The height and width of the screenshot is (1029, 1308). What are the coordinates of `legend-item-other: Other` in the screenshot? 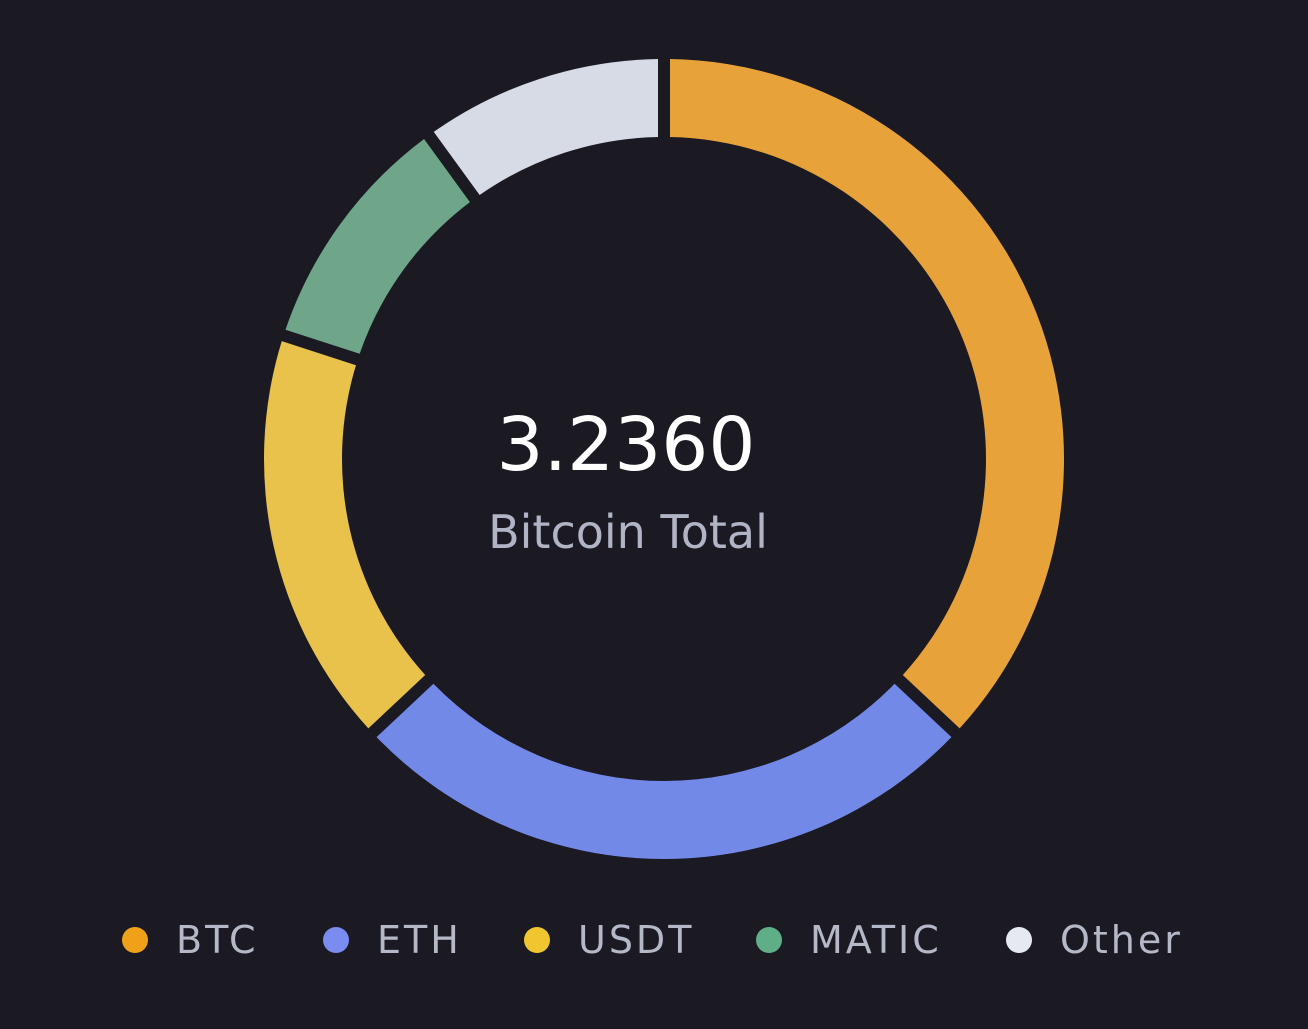 It's located at (1094, 940).